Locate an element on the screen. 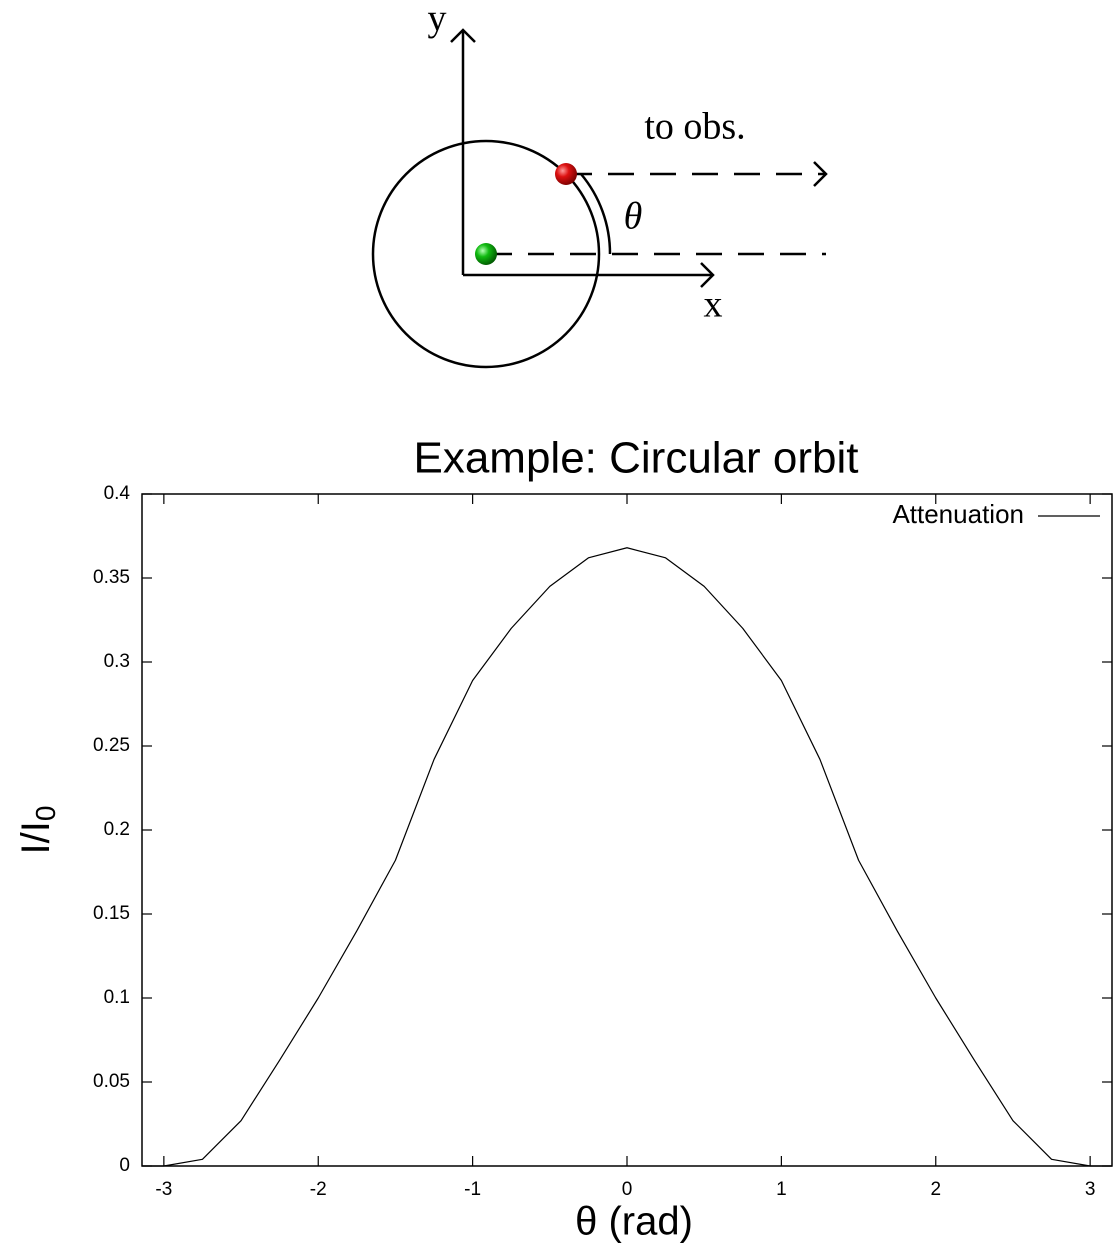 The height and width of the screenshot is (1251, 1118). y-tick-label: 0 is located at coordinates (124, 1165).